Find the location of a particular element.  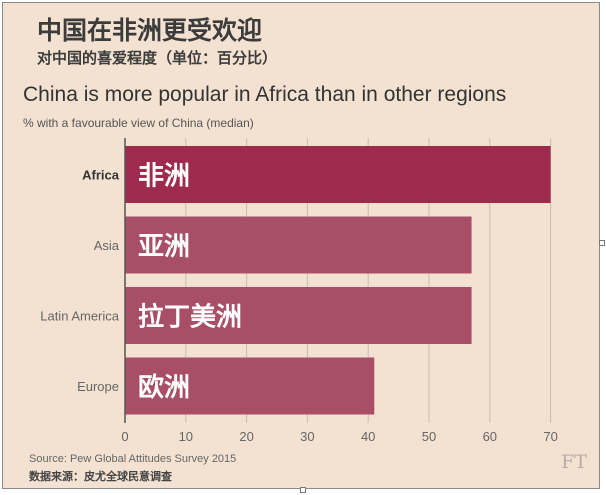

bar-label: 非洲 is located at coordinates (164, 177).